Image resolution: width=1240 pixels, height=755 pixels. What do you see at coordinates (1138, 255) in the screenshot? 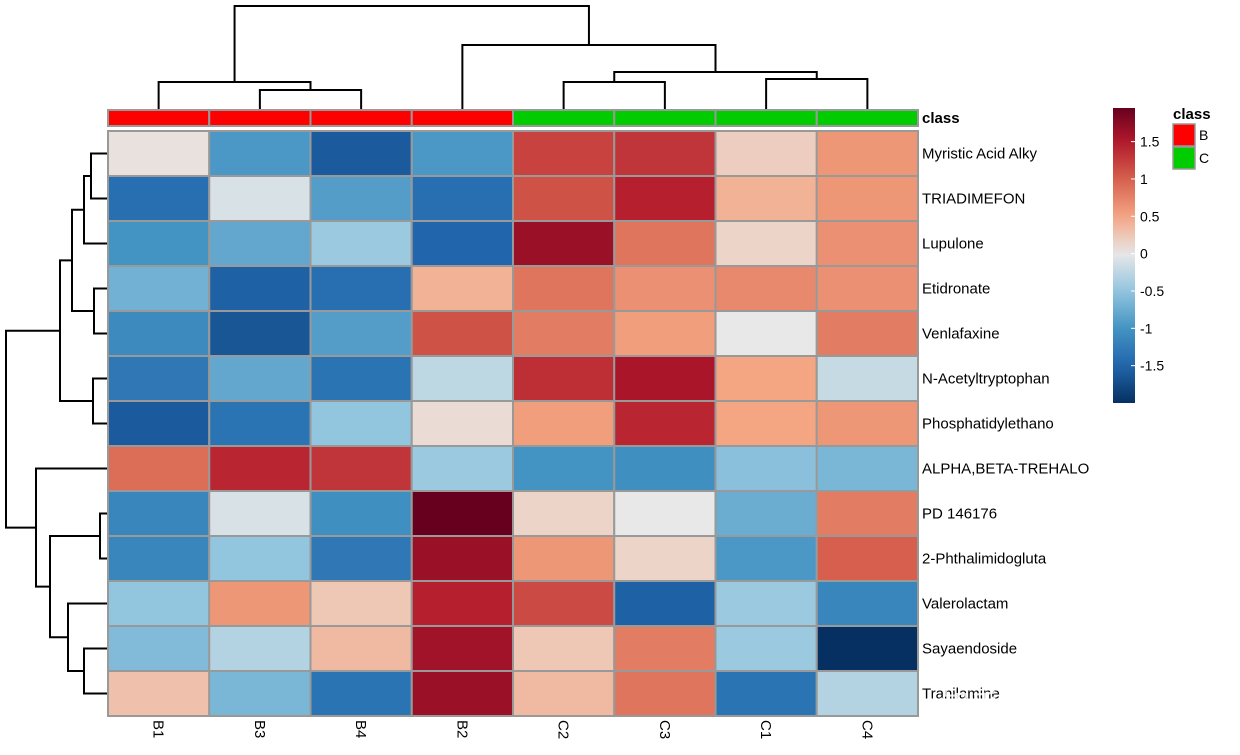
I see `colorbar-legend: 1.5 1 0.5 0 -0.5 -1 -1.5` at bounding box center [1138, 255].